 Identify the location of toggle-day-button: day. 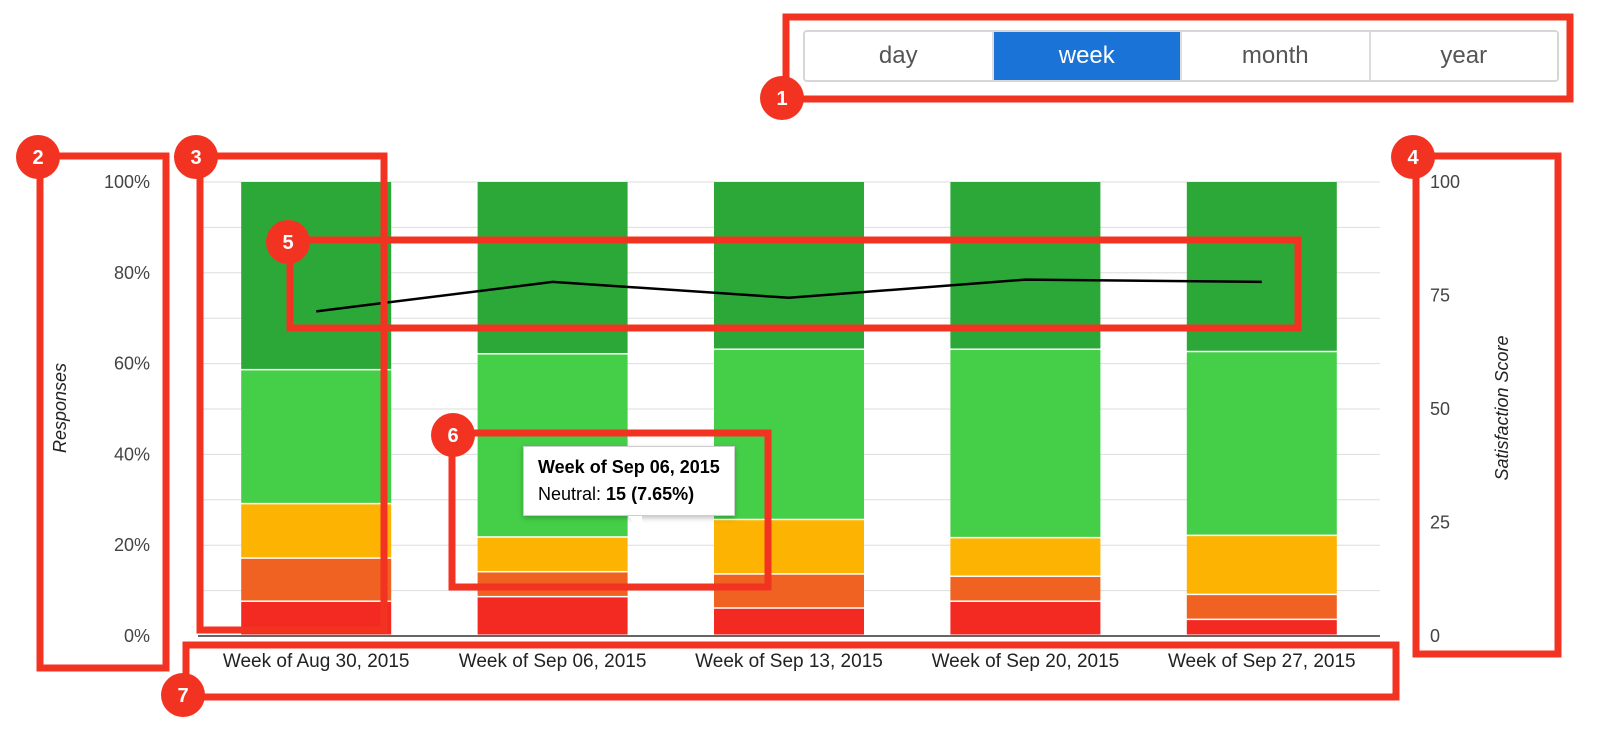
(899, 56).